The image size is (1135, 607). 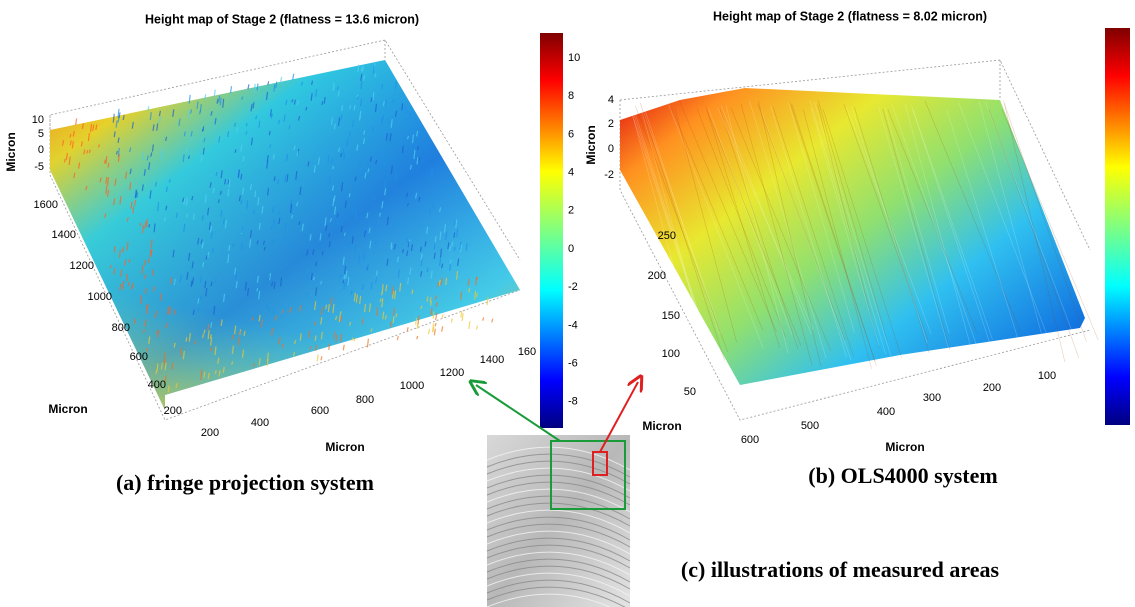 What do you see at coordinates (571, 96) in the screenshot?
I see `colorbar-tick-label: 8` at bounding box center [571, 96].